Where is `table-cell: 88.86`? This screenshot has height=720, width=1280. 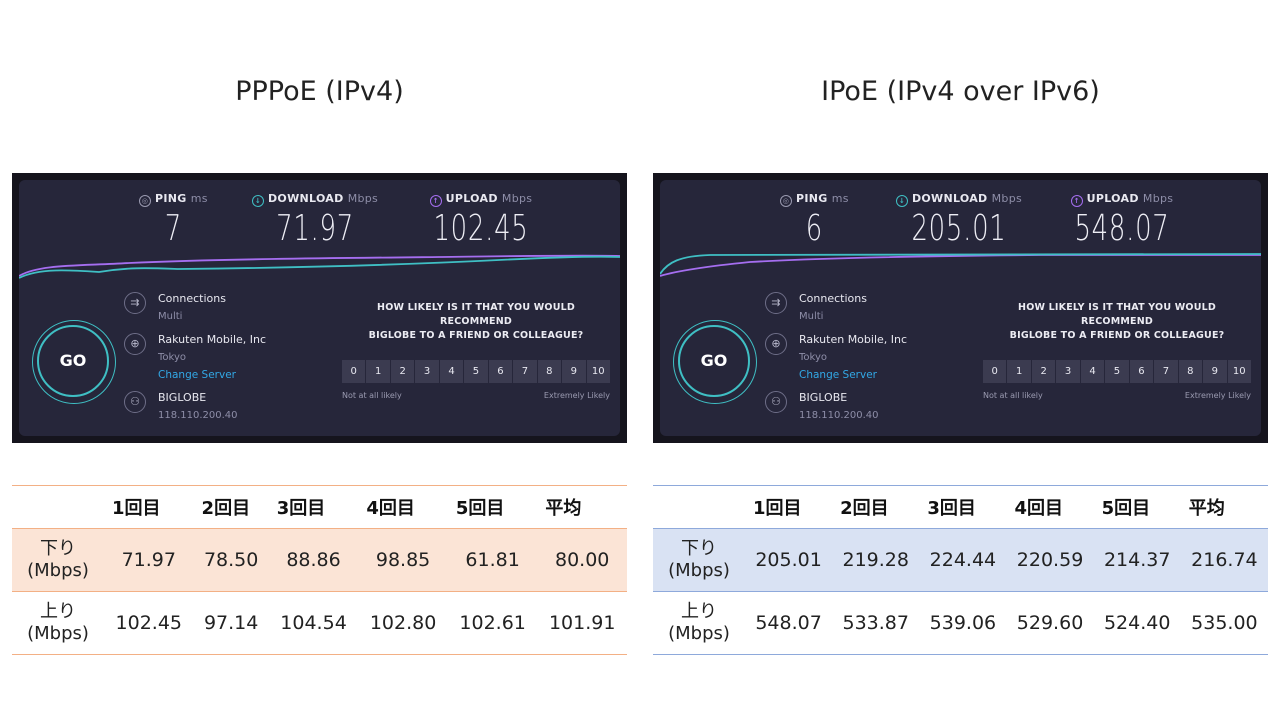 table-cell: 88.86 is located at coordinates (313, 560).